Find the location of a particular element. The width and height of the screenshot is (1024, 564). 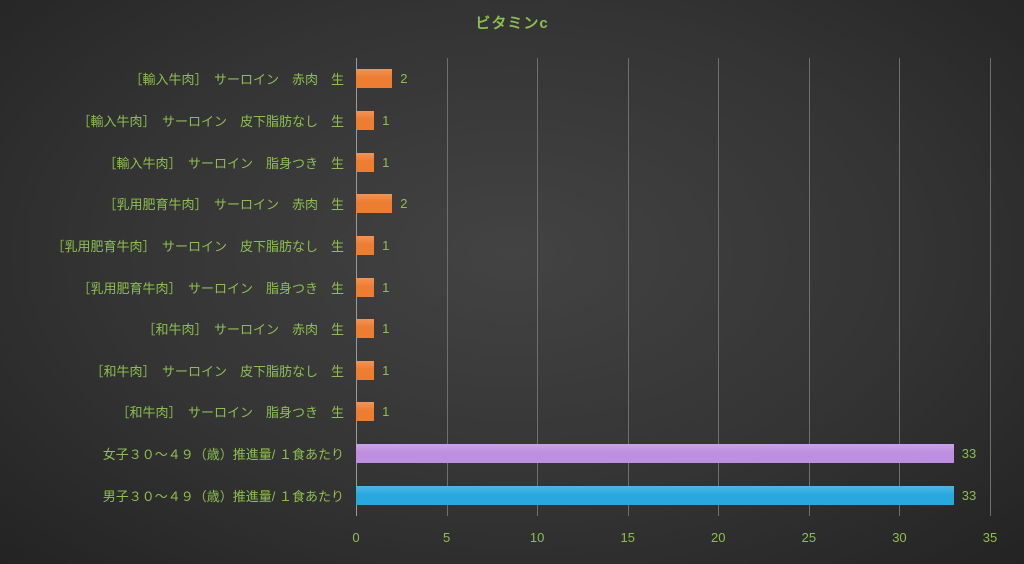

category-label: ［乳用肥育牛肉］ サーロイン 赤肉 生 is located at coordinates (223, 205).